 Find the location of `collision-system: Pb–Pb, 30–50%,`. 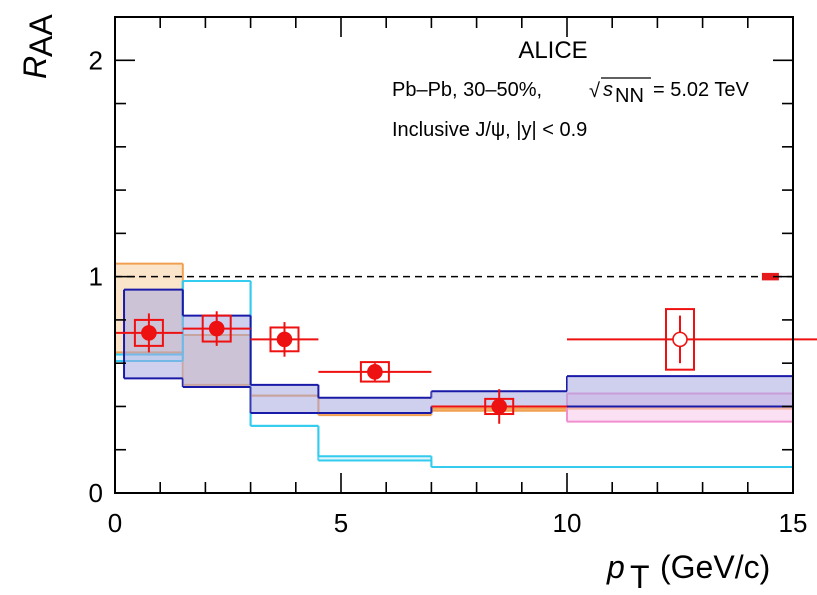

collision-system: Pb–Pb, 30–50%, is located at coordinates (467, 90).